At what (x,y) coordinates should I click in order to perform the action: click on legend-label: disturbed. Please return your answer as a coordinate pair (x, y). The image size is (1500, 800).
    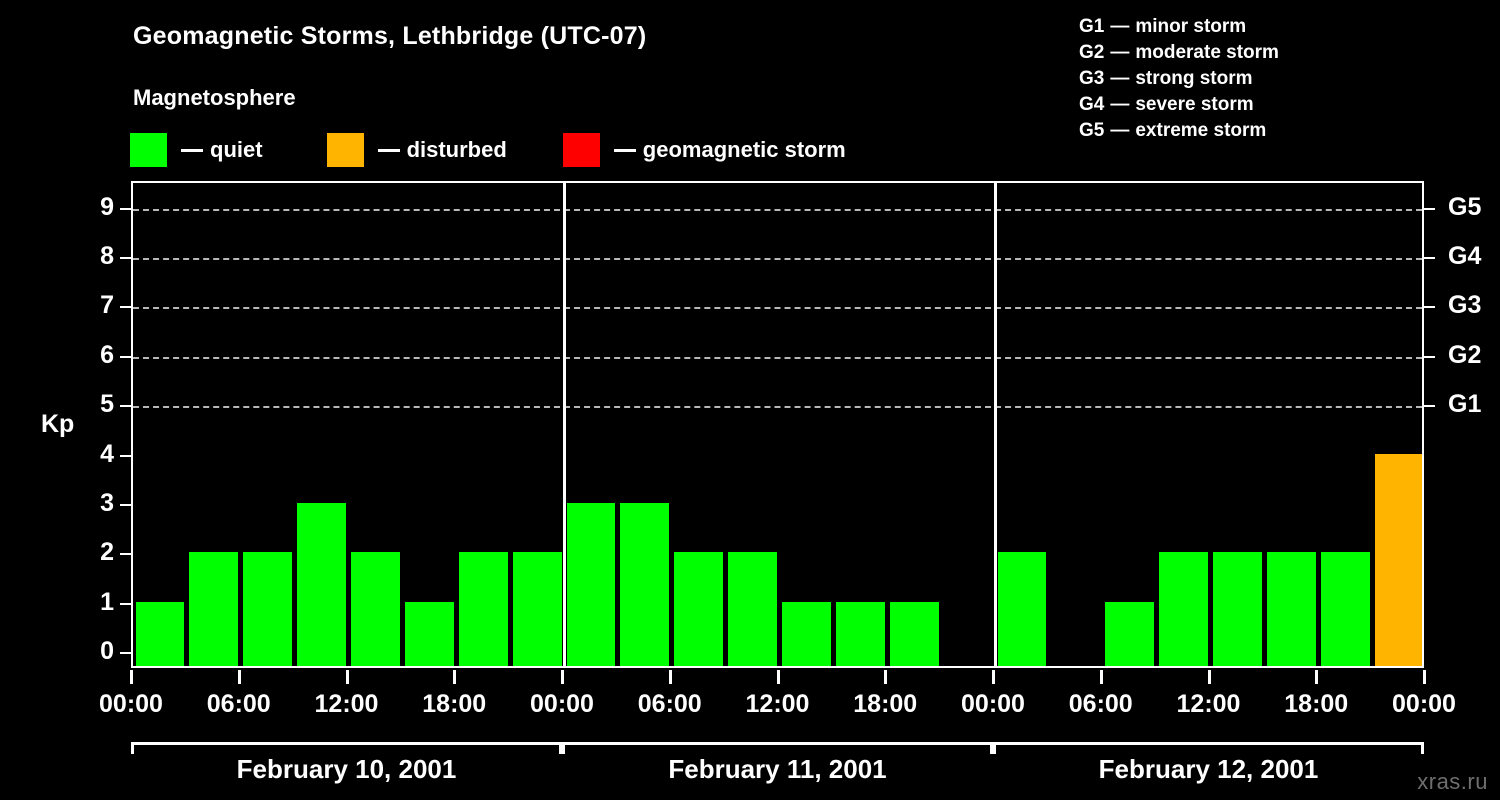
    Looking at the image, I should click on (456, 149).